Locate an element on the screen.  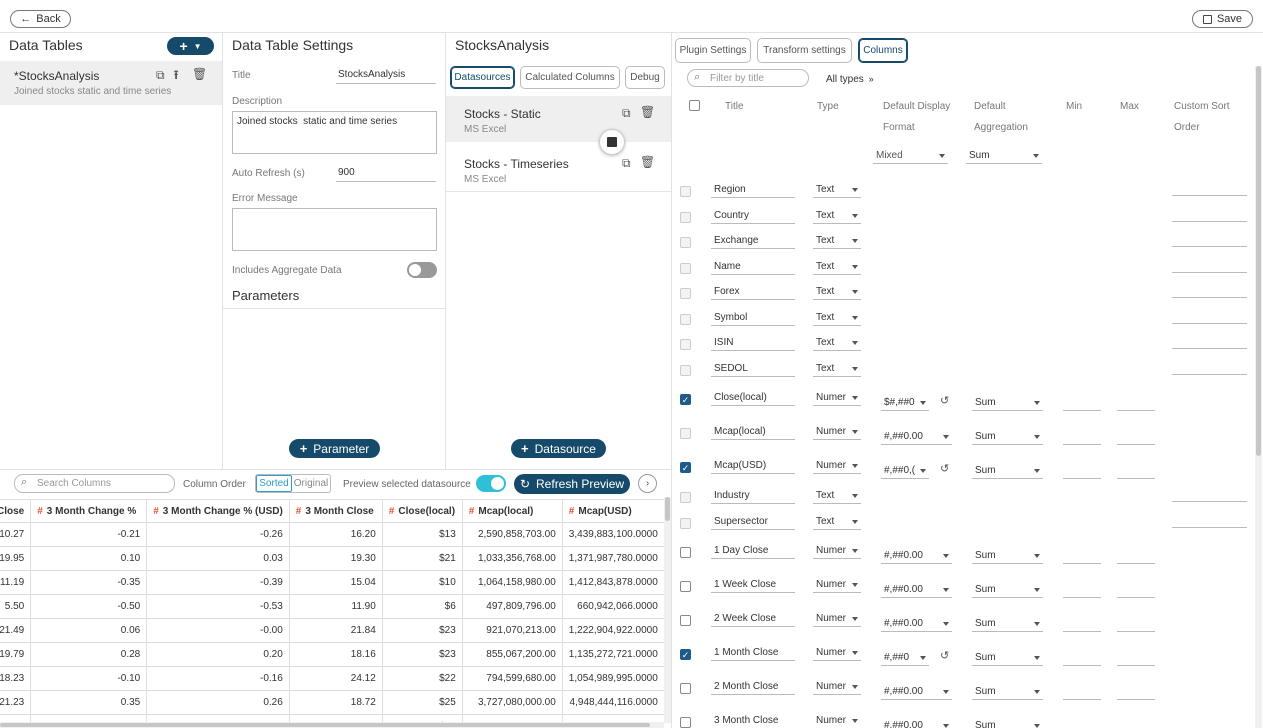
grid-header-cell: # Mcap(USD) is located at coordinates (612, 511).